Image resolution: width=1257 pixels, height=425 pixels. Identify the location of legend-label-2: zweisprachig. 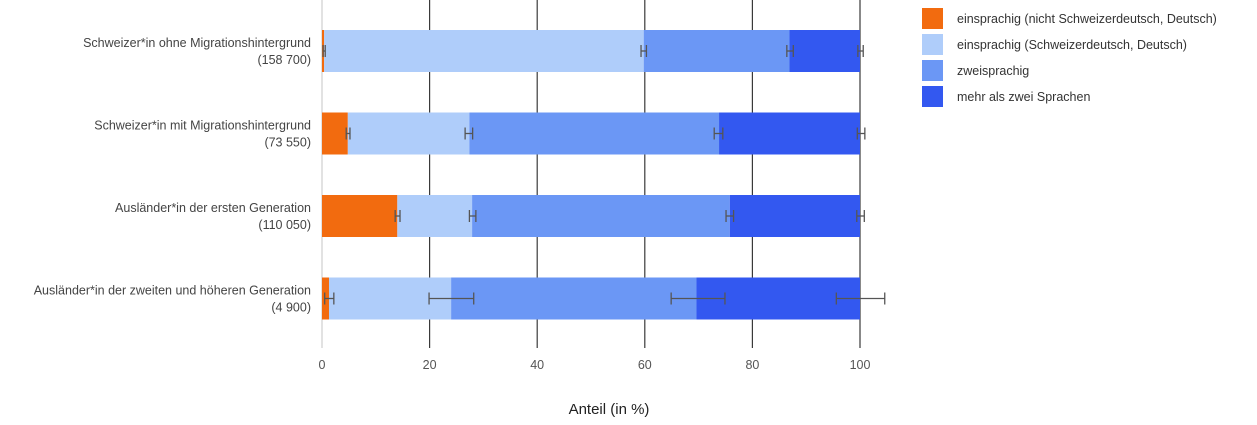
(993, 71).